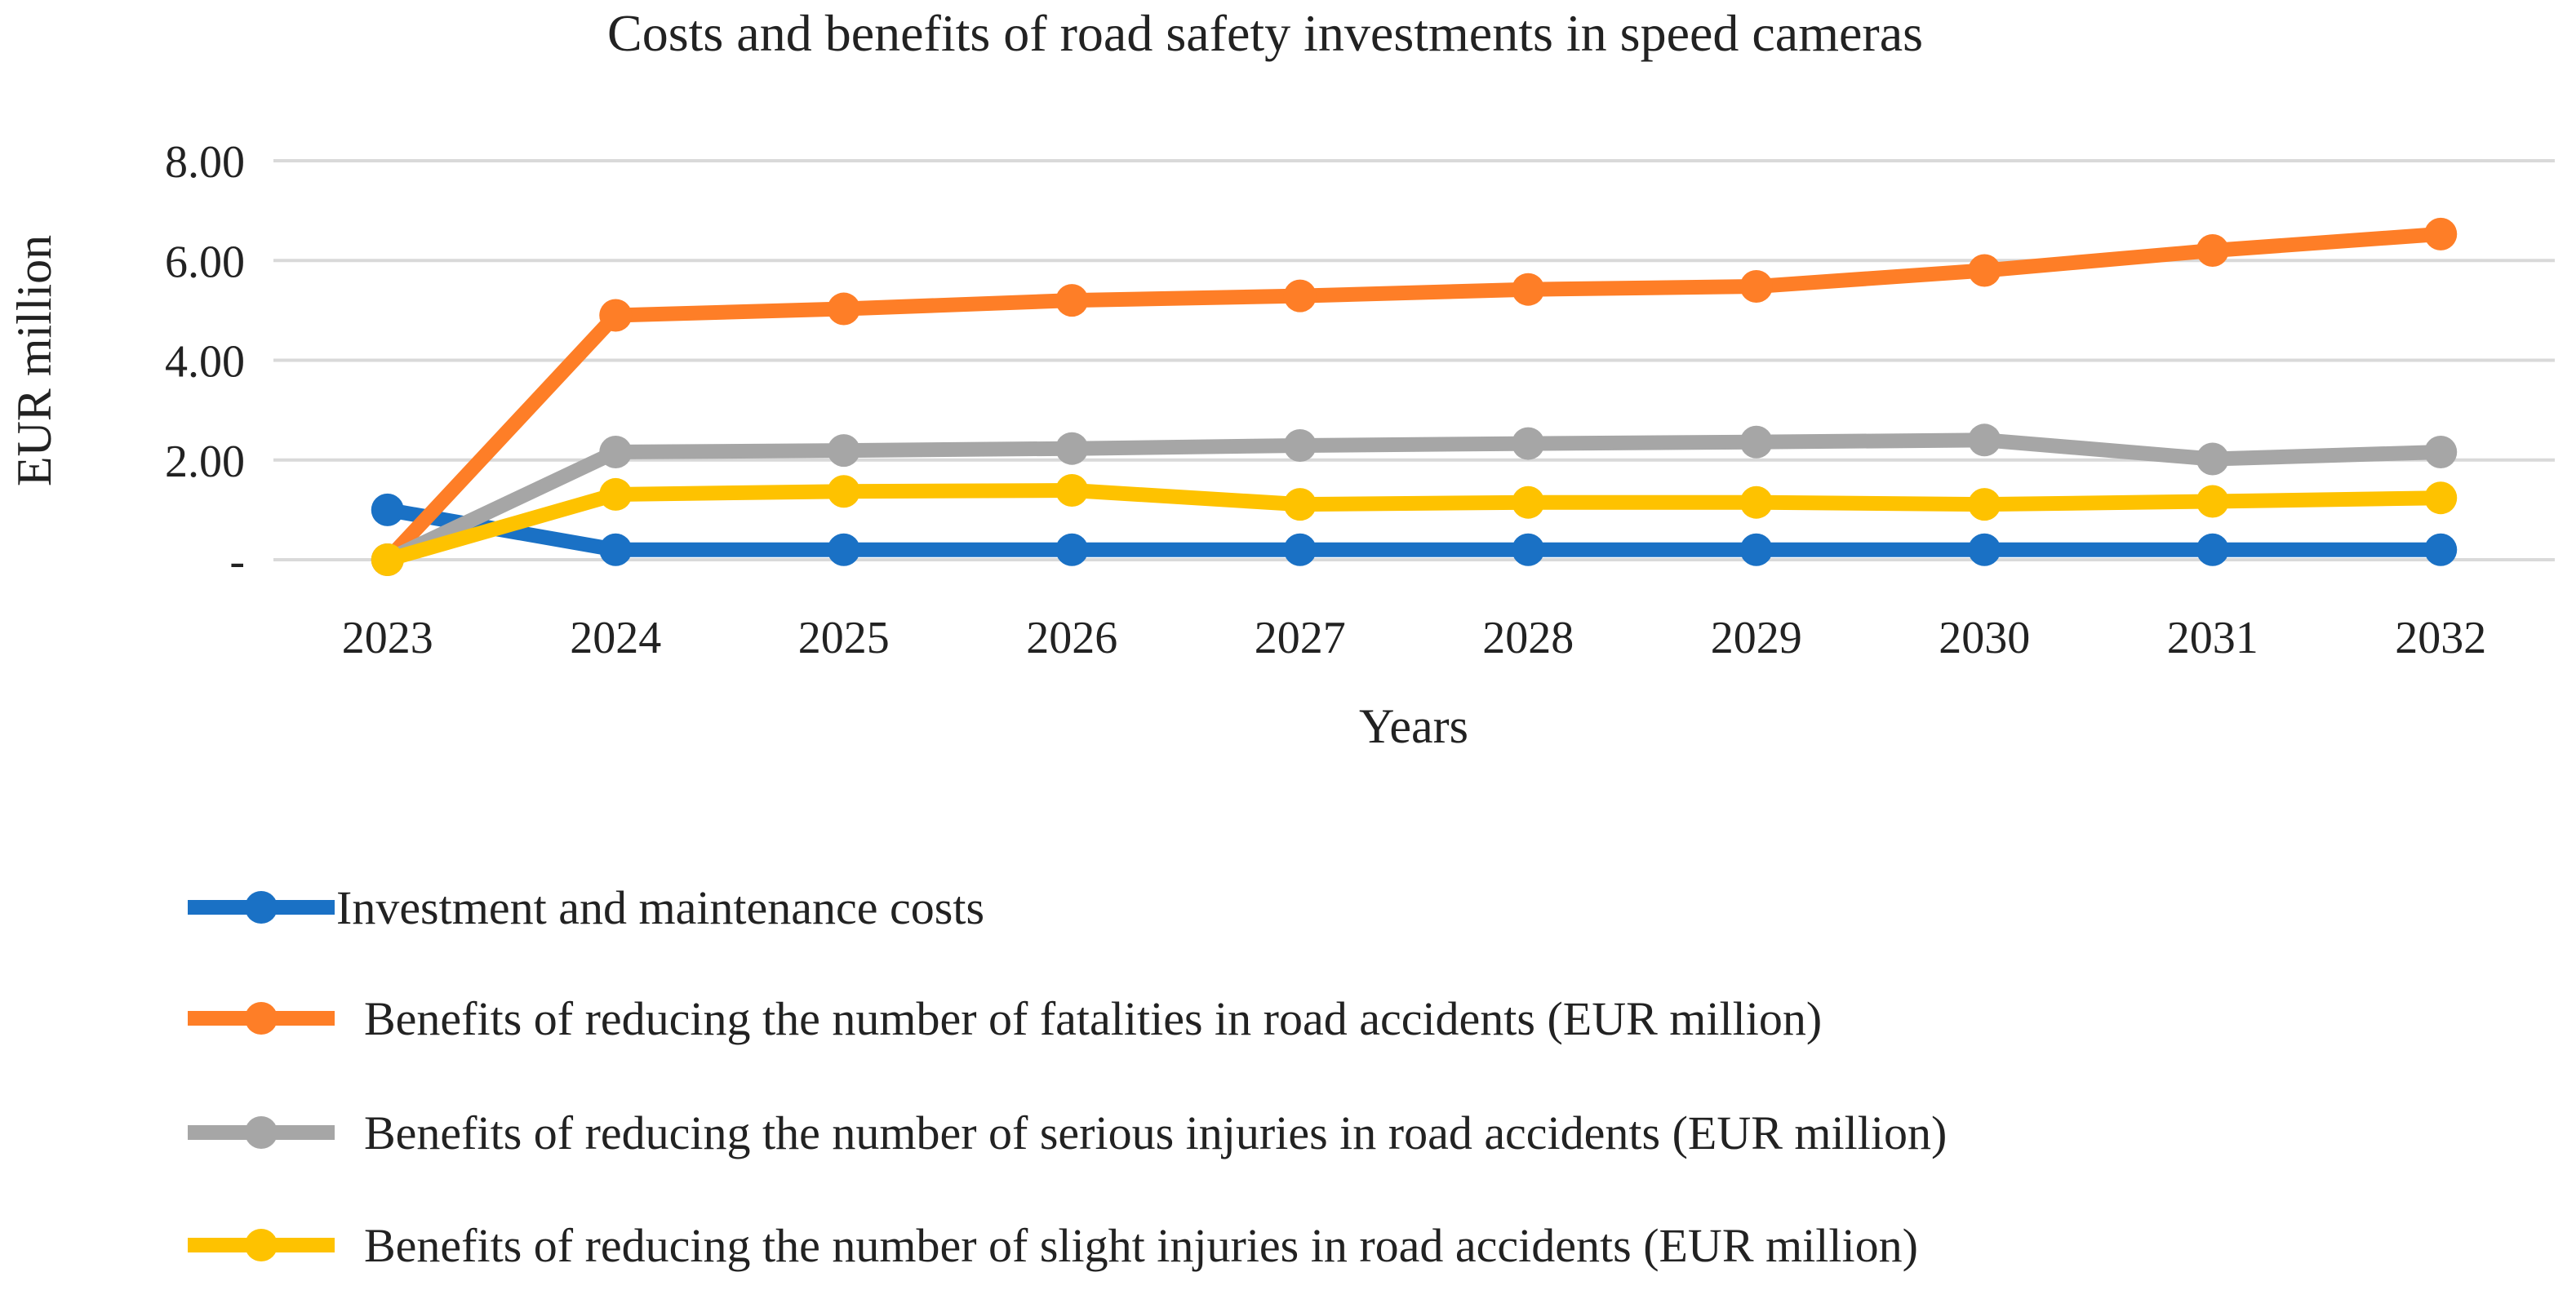 The height and width of the screenshot is (1290, 2576). Describe the element at coordinates (1984, 638) in the screenshot. I see `x-tick-label: 2030` at that location.